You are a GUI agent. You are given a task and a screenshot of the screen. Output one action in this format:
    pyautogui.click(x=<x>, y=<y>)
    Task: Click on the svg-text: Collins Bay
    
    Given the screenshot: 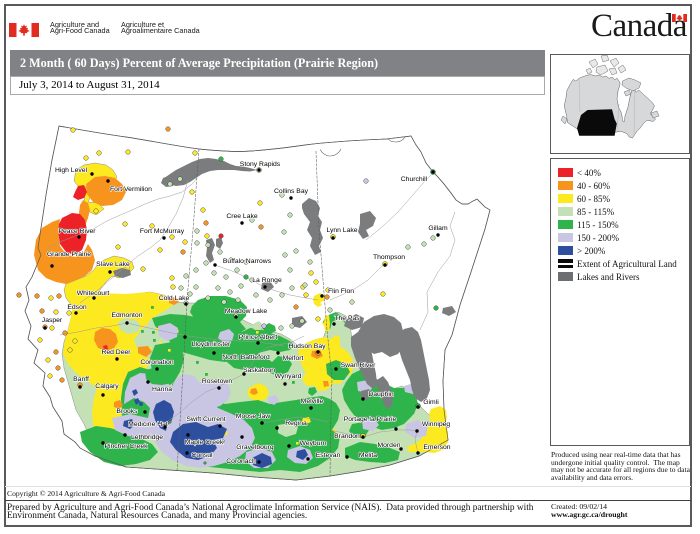 What is the action you would take?
    pyautogui.click(x=291, y=191)
    